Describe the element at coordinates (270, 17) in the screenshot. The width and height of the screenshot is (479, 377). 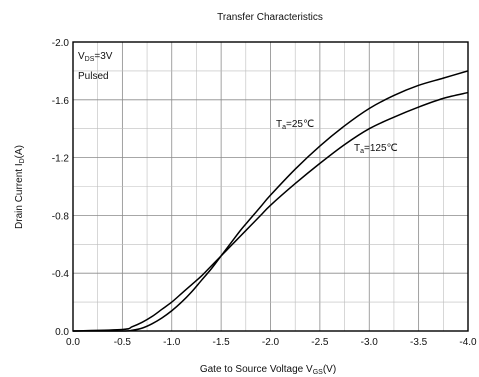
I see `chart-title: Transfer Characteristics` at that location.